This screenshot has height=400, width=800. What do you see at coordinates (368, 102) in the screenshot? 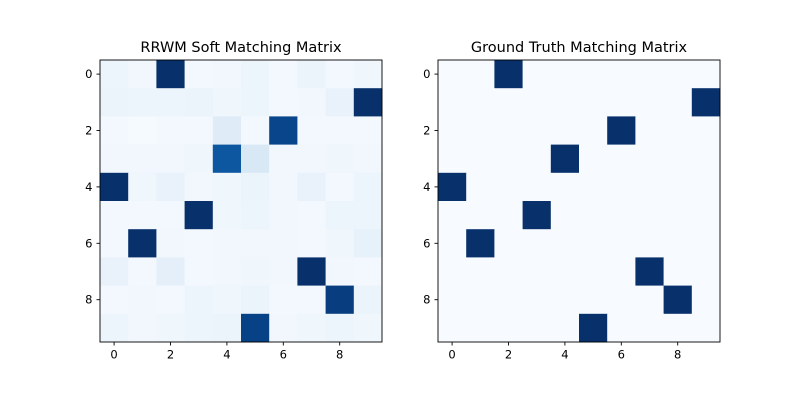
I see `heatmap-cell-r1-c9` at bounding box center [368, 102].